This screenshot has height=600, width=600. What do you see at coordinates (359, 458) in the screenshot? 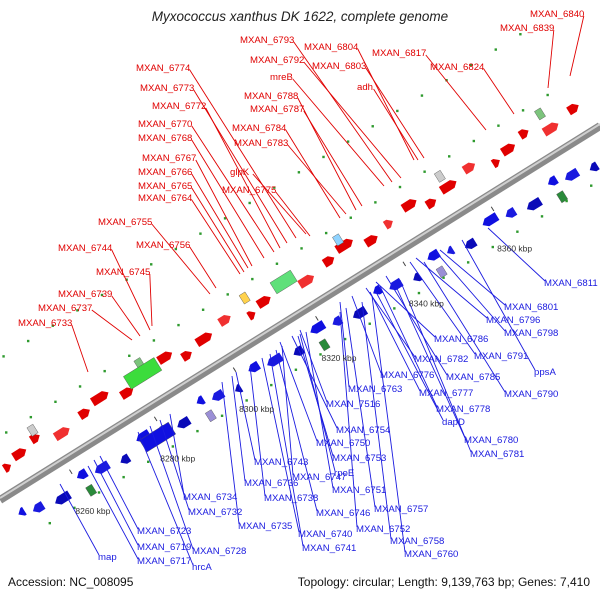
I see `reverse-gene-label: MXAN_6753` at bounding box center [359, 458].